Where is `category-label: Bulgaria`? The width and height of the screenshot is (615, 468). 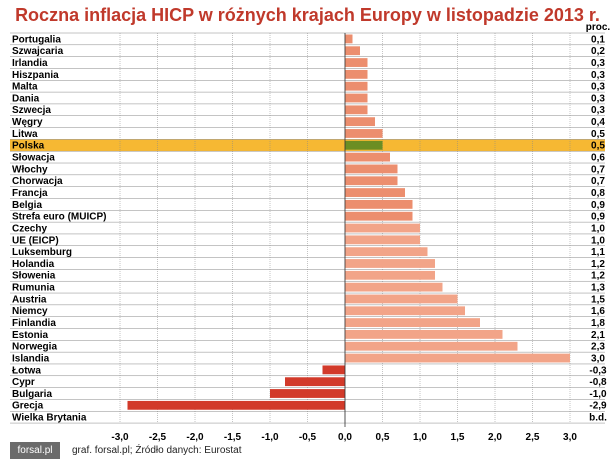
category-label: Bulgaria is located at coordinates (32, 394).